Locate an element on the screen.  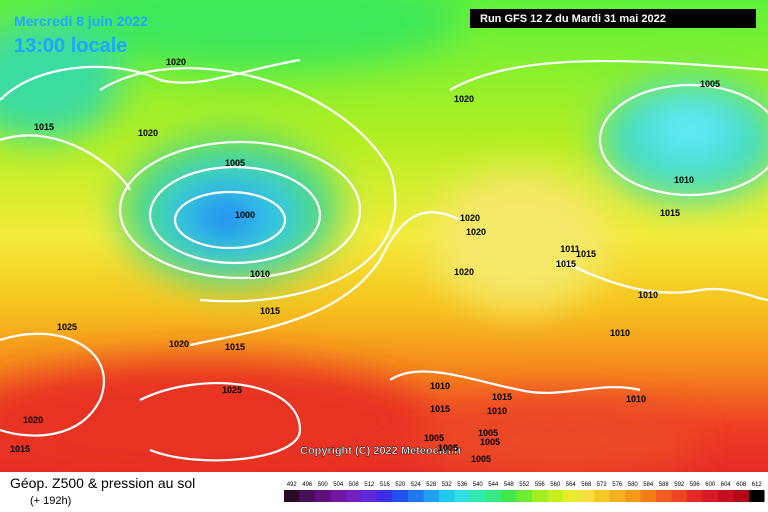
scale-label: 556 is located at coordinates (540, 485).